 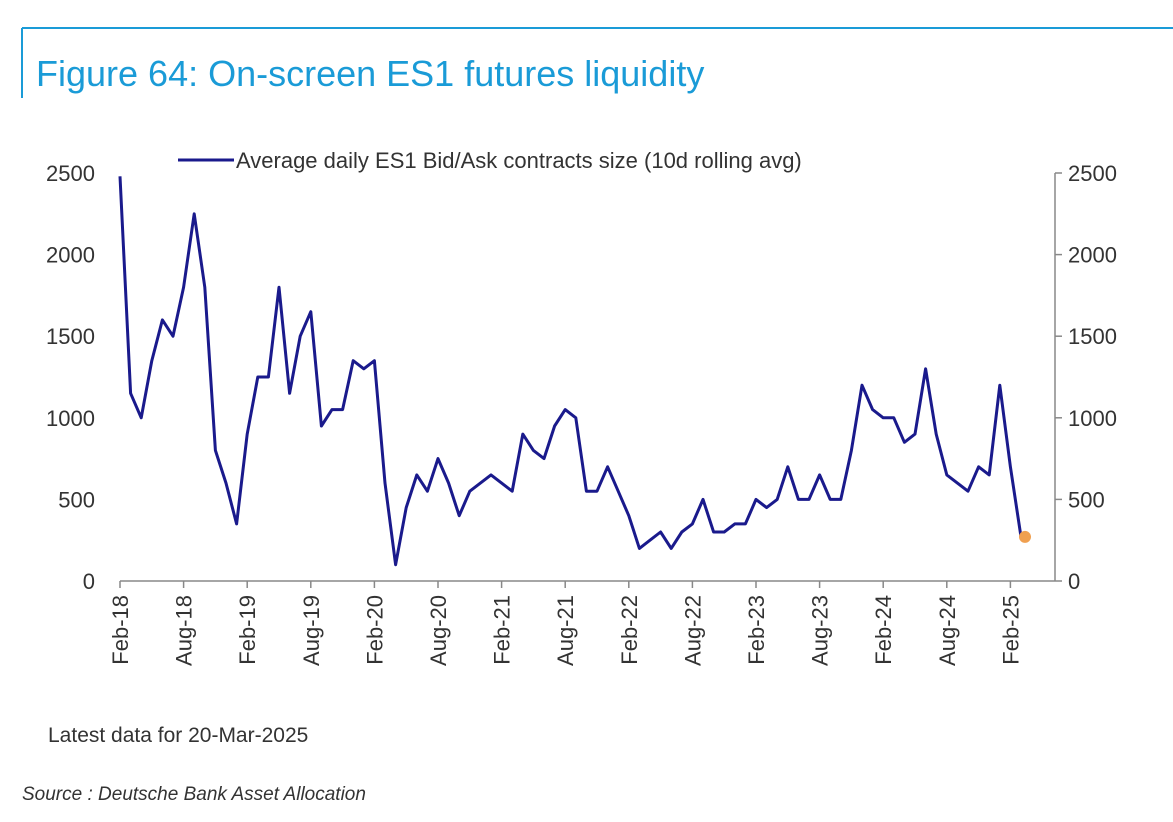 I want to click on x-tick-label: Aug-22, so click(x=692, y=630).